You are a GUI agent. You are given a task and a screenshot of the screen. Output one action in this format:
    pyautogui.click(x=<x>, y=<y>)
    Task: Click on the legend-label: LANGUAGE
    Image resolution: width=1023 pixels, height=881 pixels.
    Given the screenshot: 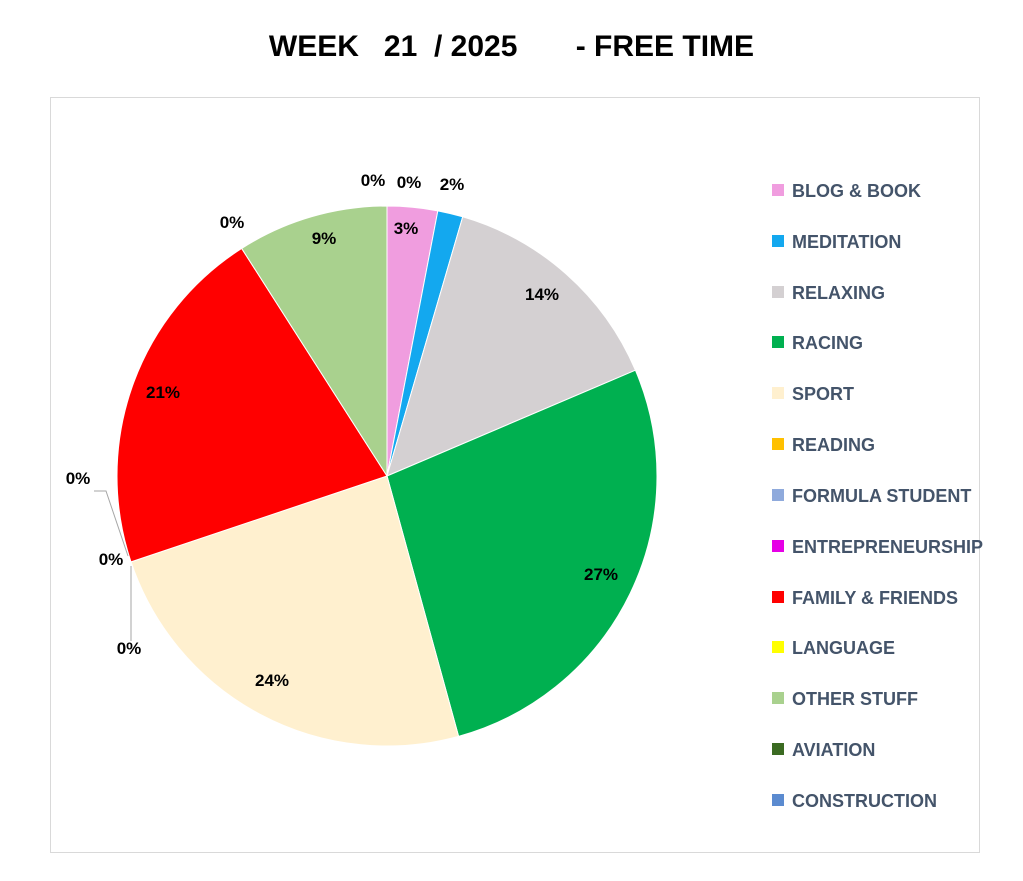 What is the action you would take?
    pyautogui.click(x=843, y=648)
    